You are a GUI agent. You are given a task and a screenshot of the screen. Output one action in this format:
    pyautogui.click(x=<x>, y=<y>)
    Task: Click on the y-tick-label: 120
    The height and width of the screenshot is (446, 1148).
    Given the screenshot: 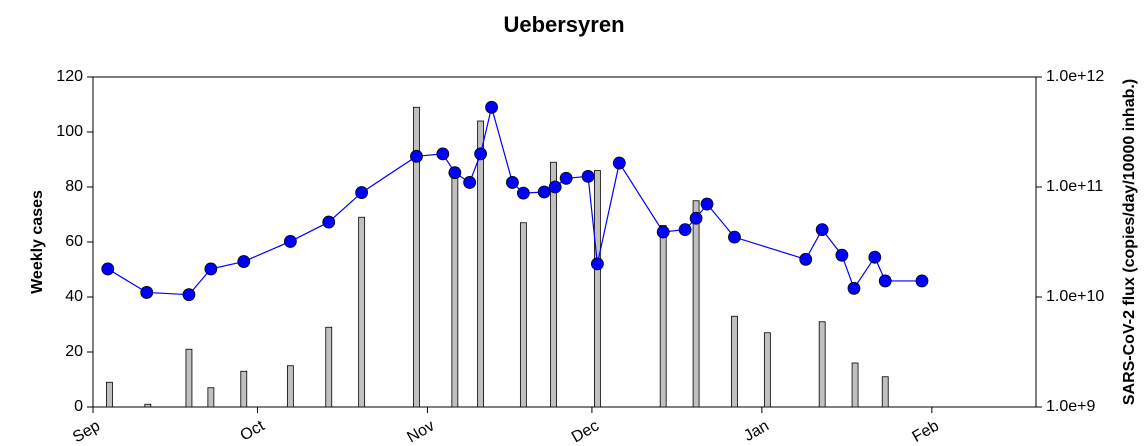 What is the action you would take?
    pyautogui.click(x=69, y=76)
    